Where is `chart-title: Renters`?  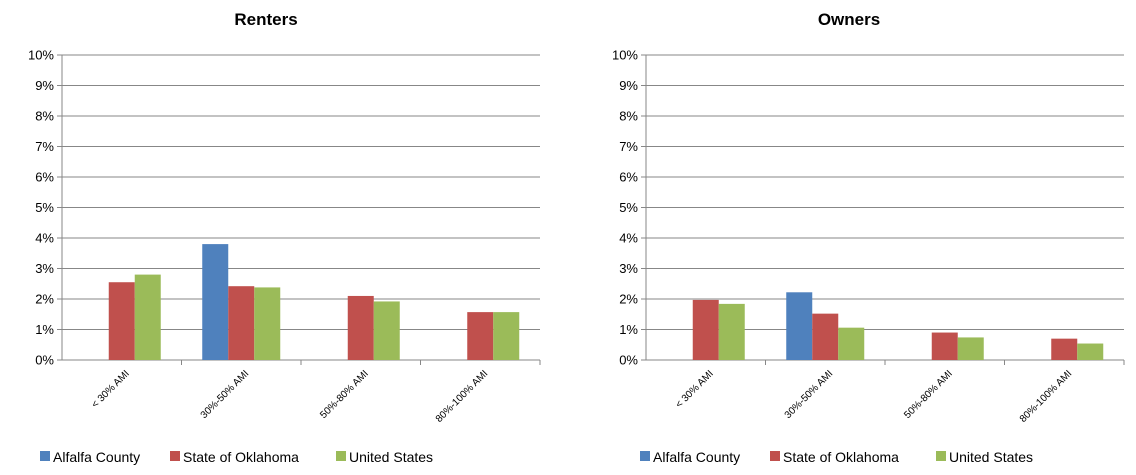
chart-title: Renters is located at coordinates (265, 19).